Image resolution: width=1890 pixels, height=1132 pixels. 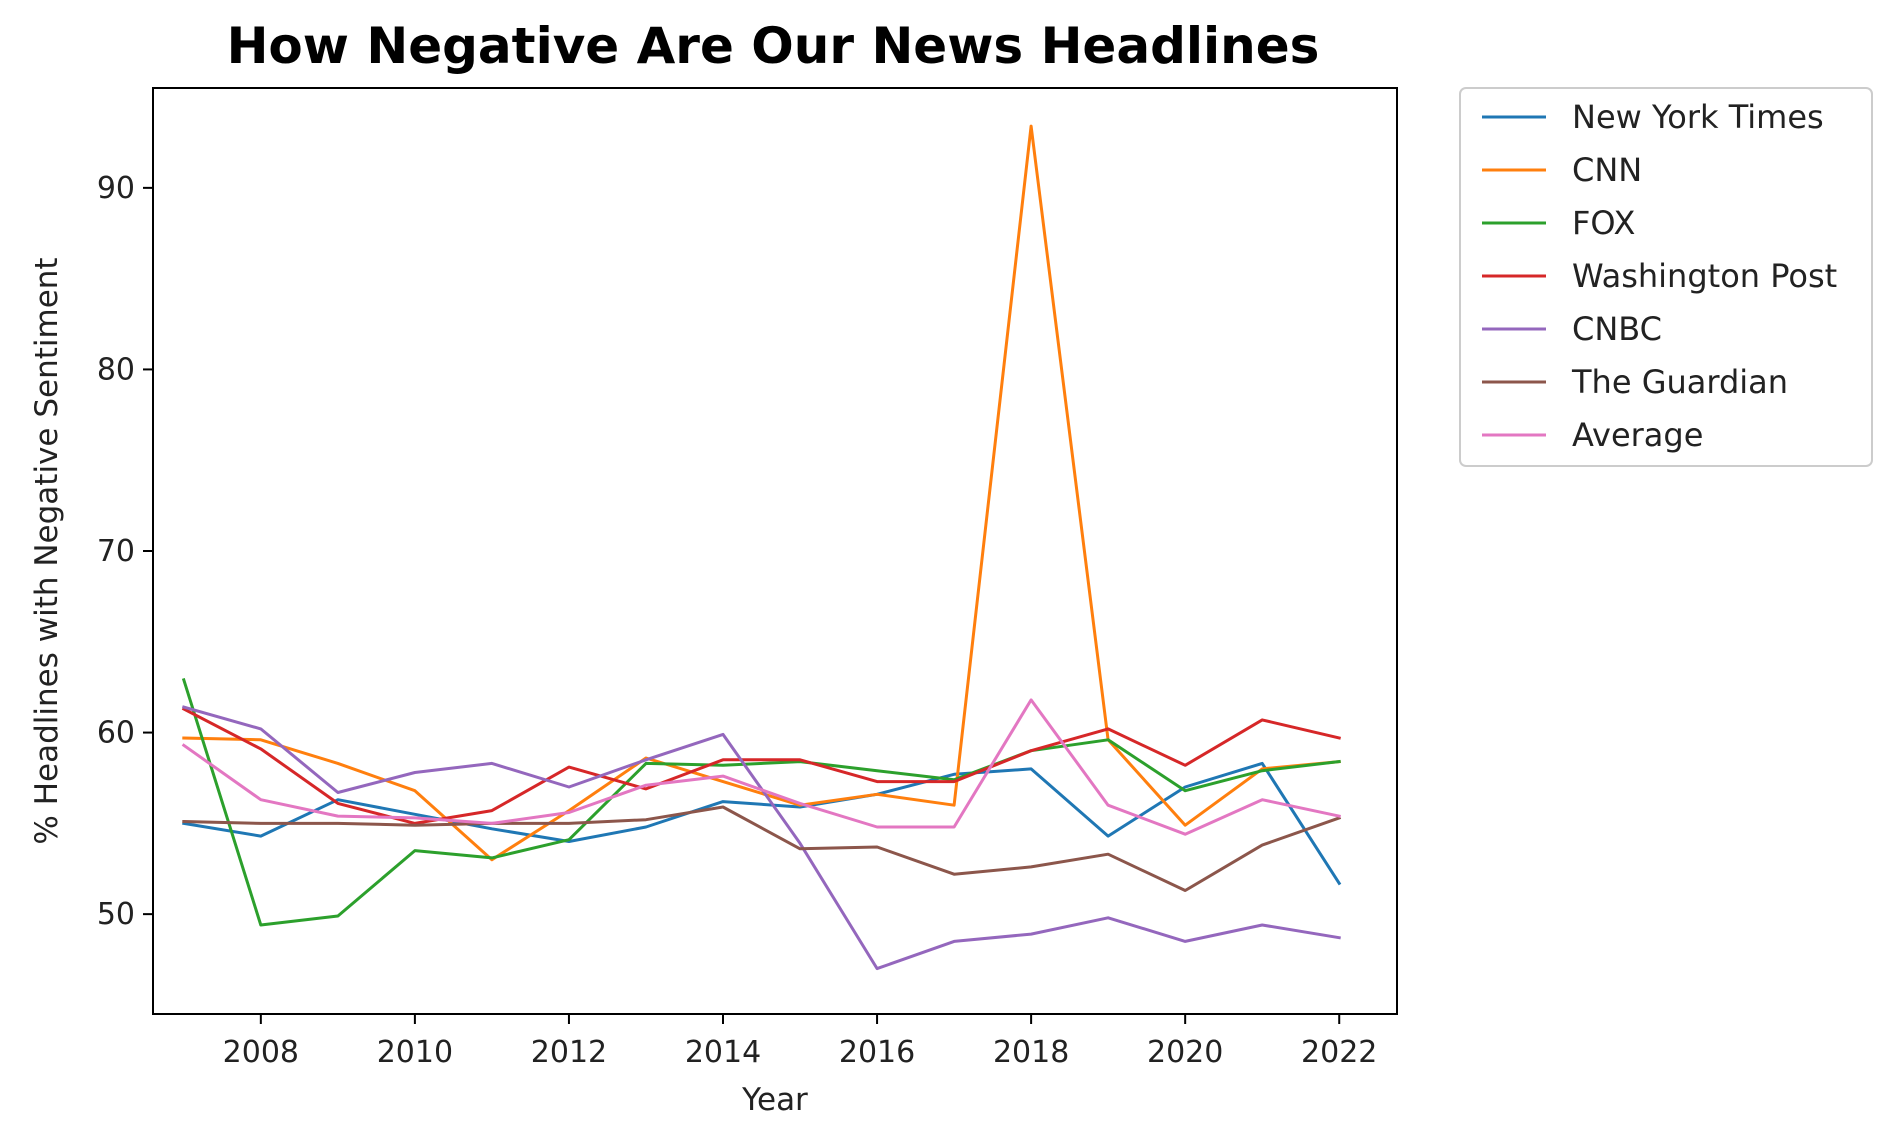 I want to click on series-line-the-guardian, so click(x=762, y=848).